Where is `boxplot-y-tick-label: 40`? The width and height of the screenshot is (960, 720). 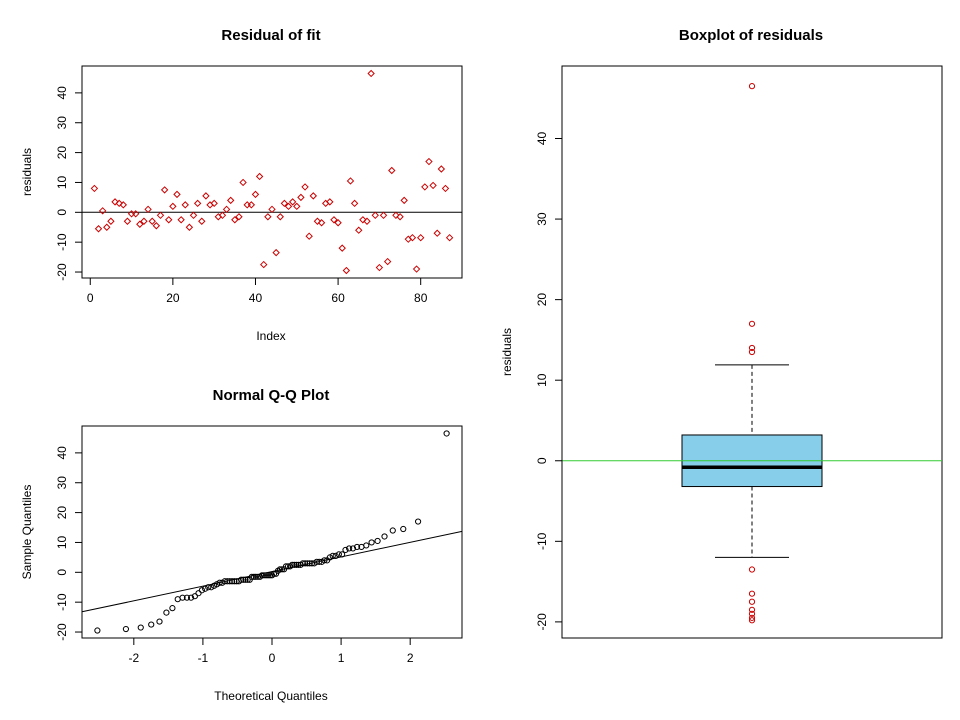 boxplot-y-tick-label: 40 is located at coordinates (542, 139).